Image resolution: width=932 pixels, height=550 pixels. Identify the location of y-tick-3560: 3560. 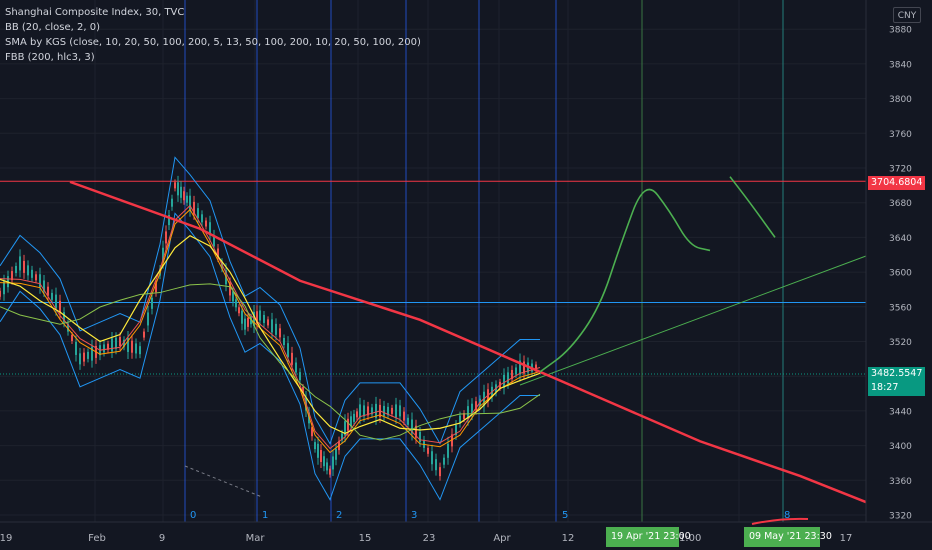
(900, 308).